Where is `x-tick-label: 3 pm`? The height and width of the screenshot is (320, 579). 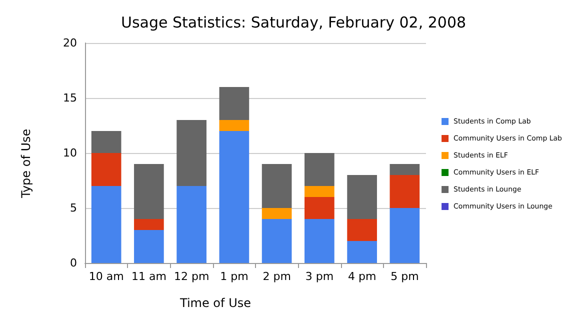
x-tick-label: 3 pm is located at coordinates (319, 276).